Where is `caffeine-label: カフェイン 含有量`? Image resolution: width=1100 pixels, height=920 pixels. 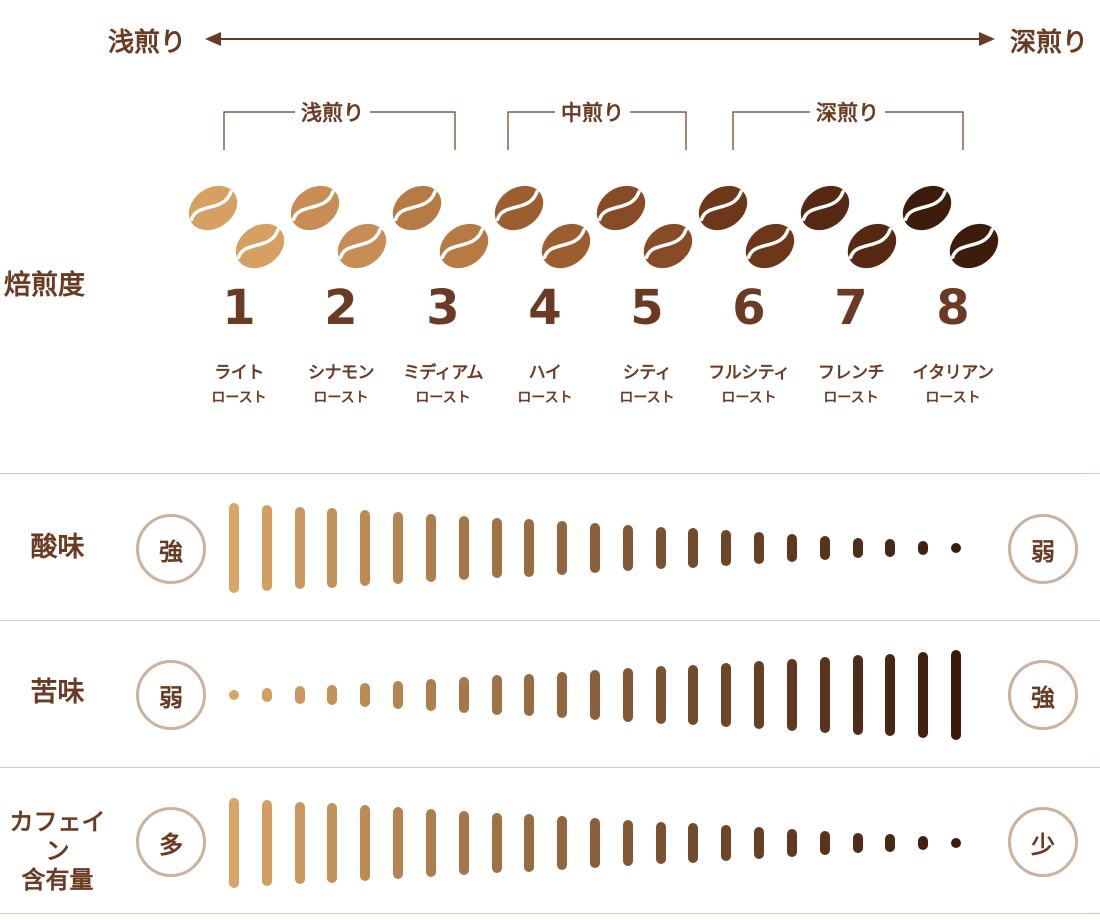
caffeine-label: カフェイン 含有量 is located at coordinates (57, 851).